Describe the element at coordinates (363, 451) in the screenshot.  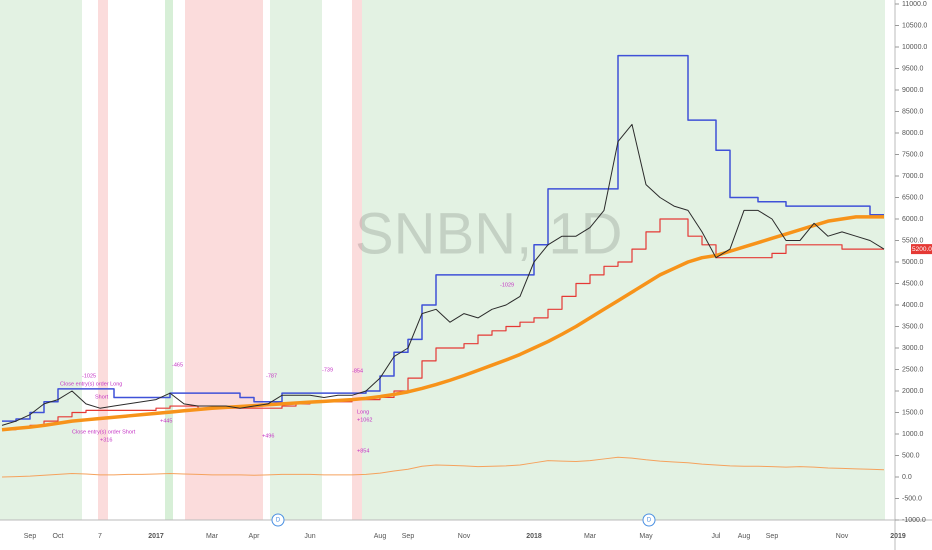
I see `annotation: +854` at that location.